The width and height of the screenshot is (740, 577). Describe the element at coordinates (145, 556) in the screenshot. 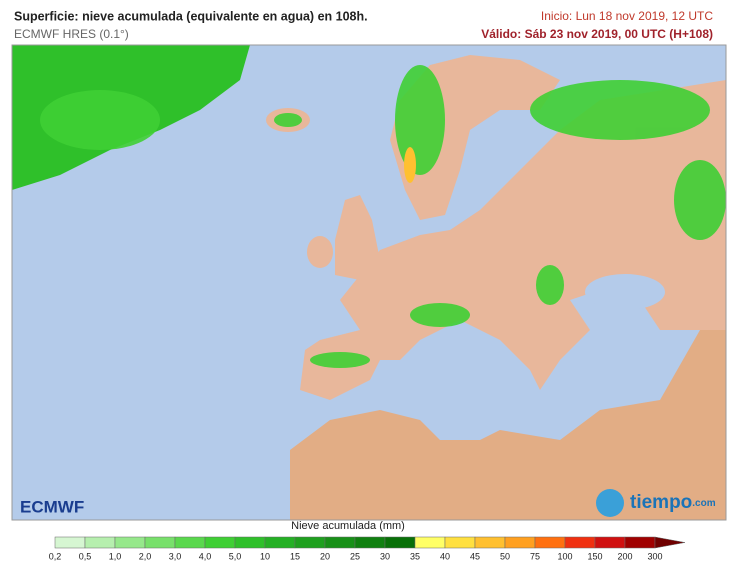

I see `legend-label: 2,0` at that location.